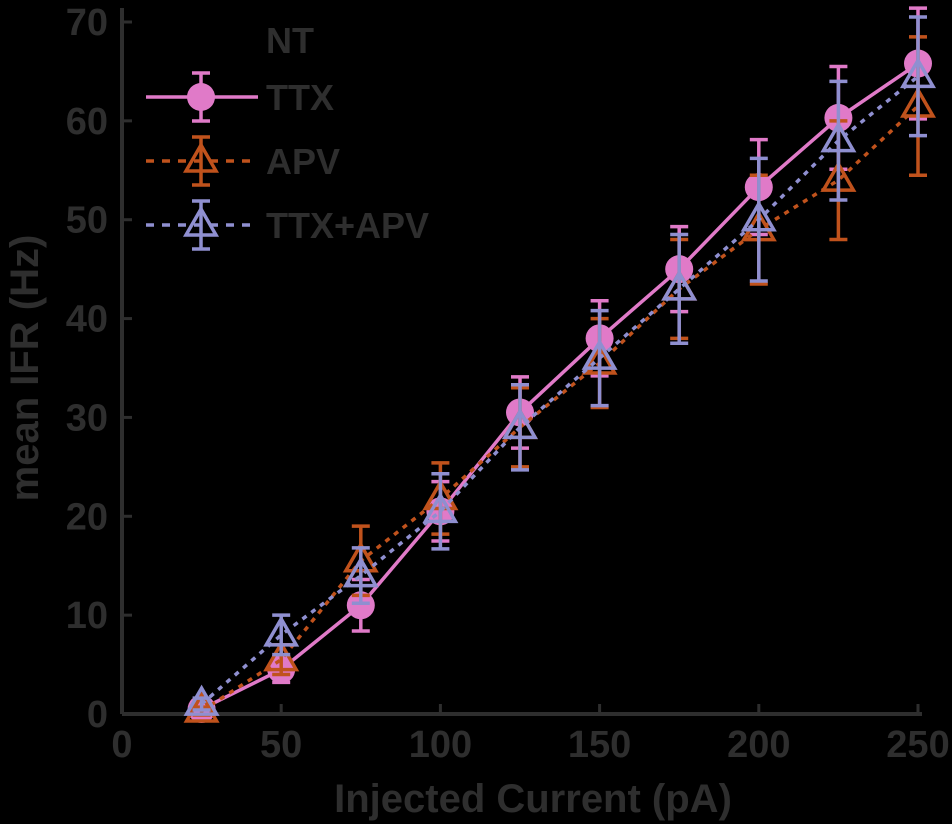 The image size is (952, 824). Describe the element at coordinates (87, 320) in the screenshot. I see `y-tick-label: 40` at that location.